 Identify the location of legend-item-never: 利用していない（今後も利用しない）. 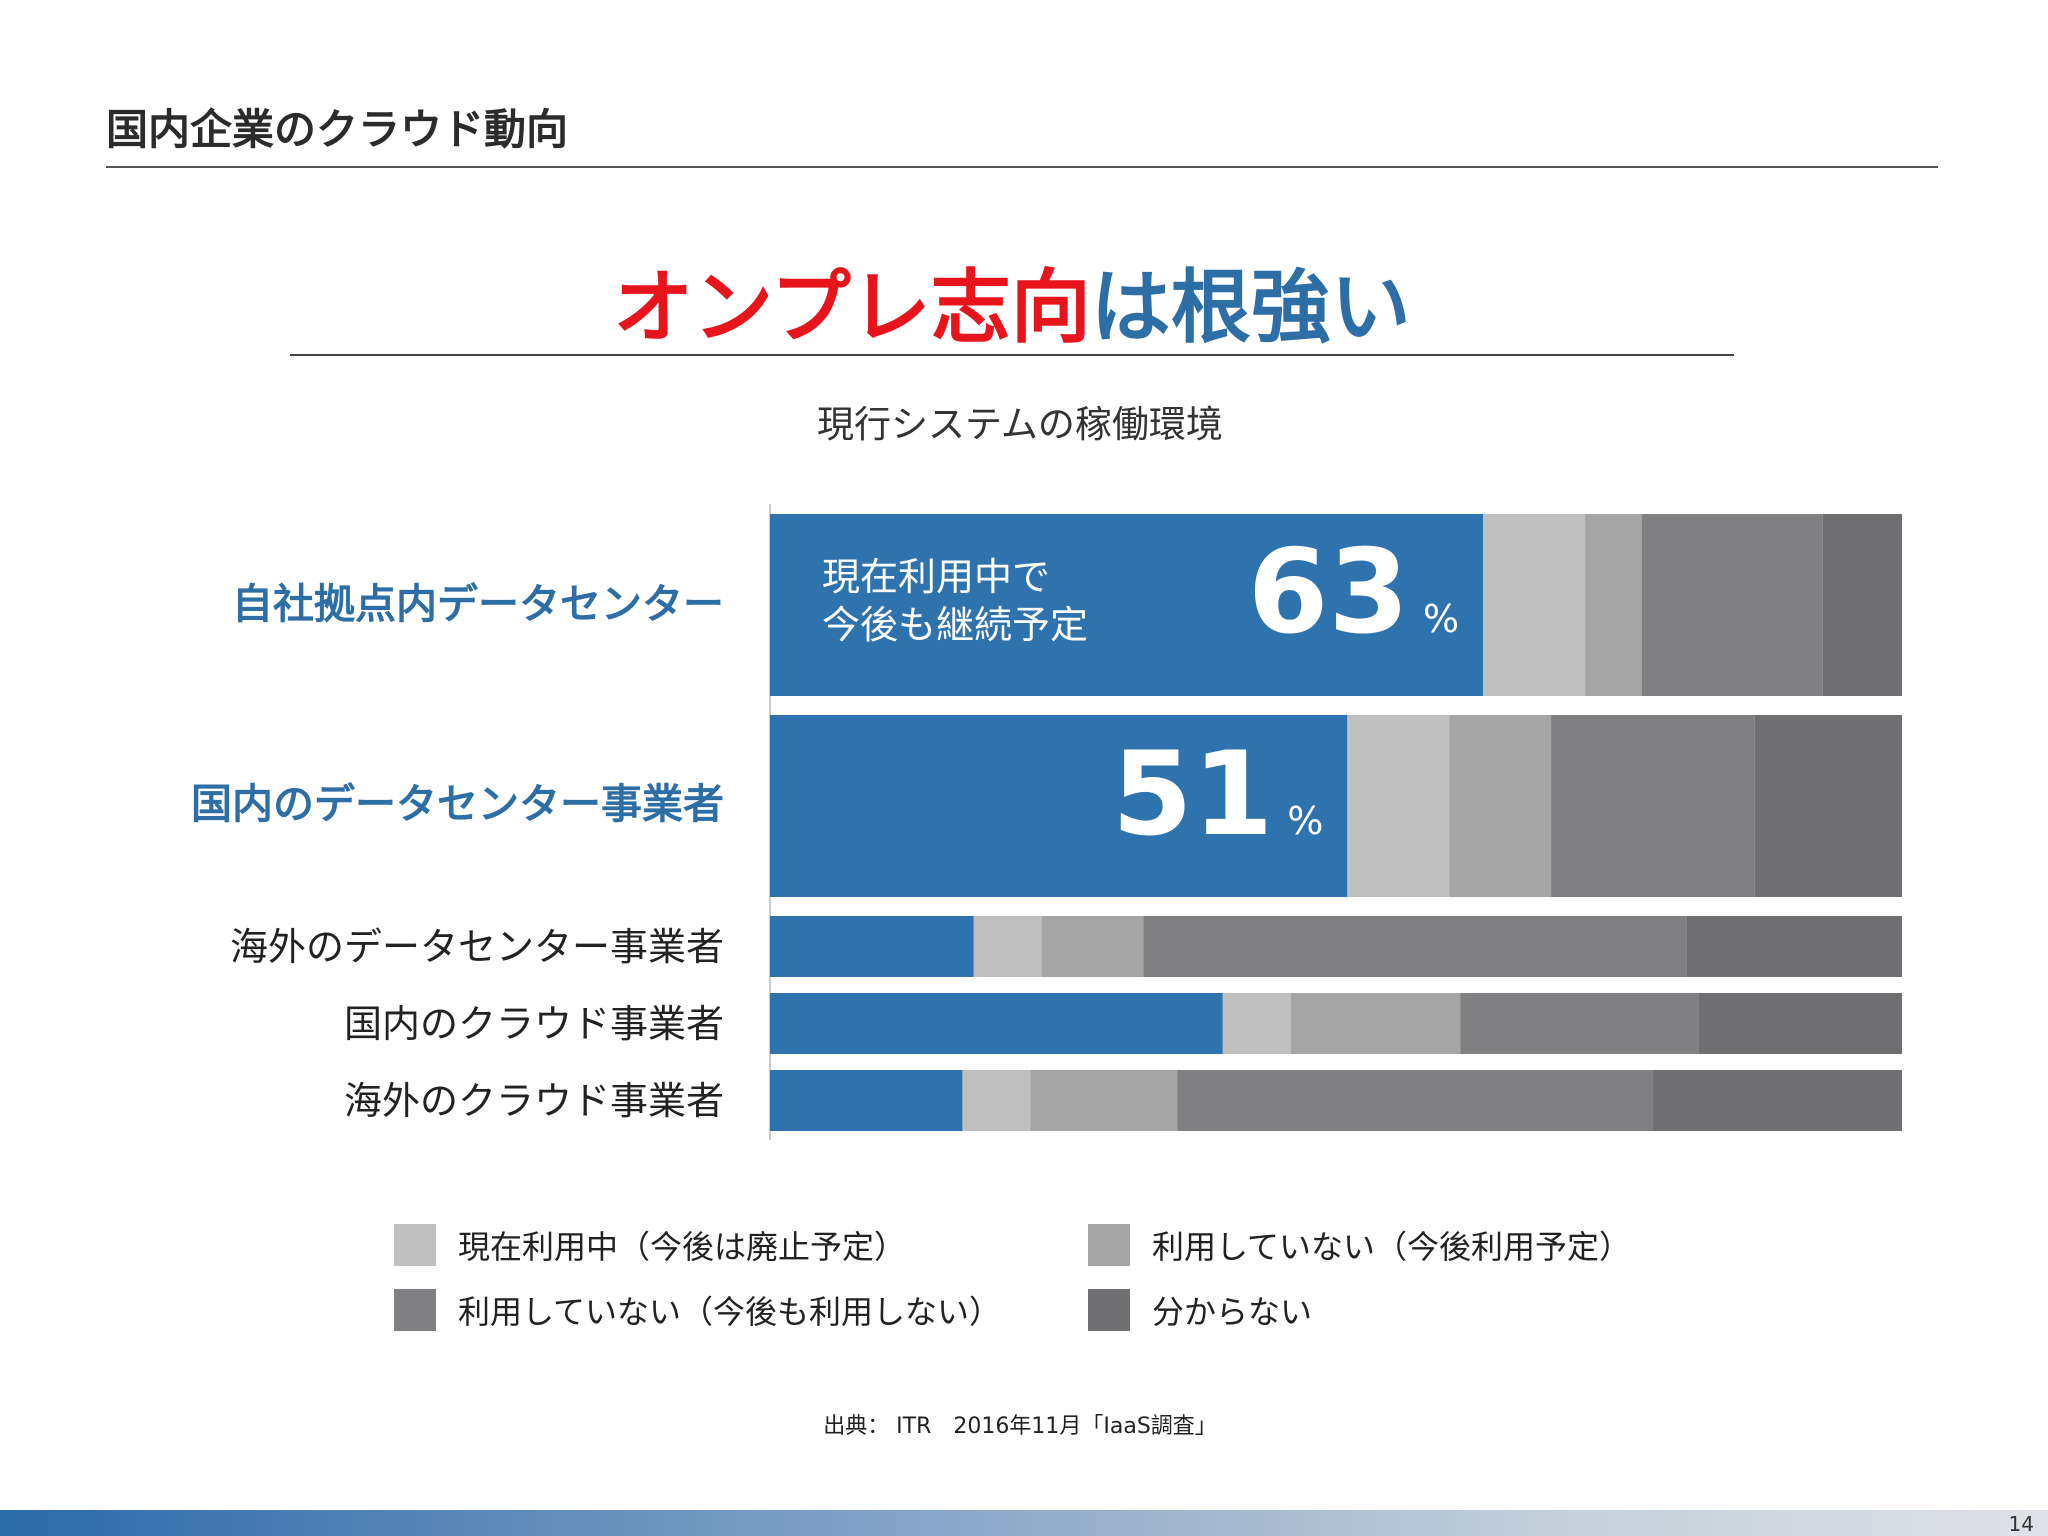
(697, 1310).